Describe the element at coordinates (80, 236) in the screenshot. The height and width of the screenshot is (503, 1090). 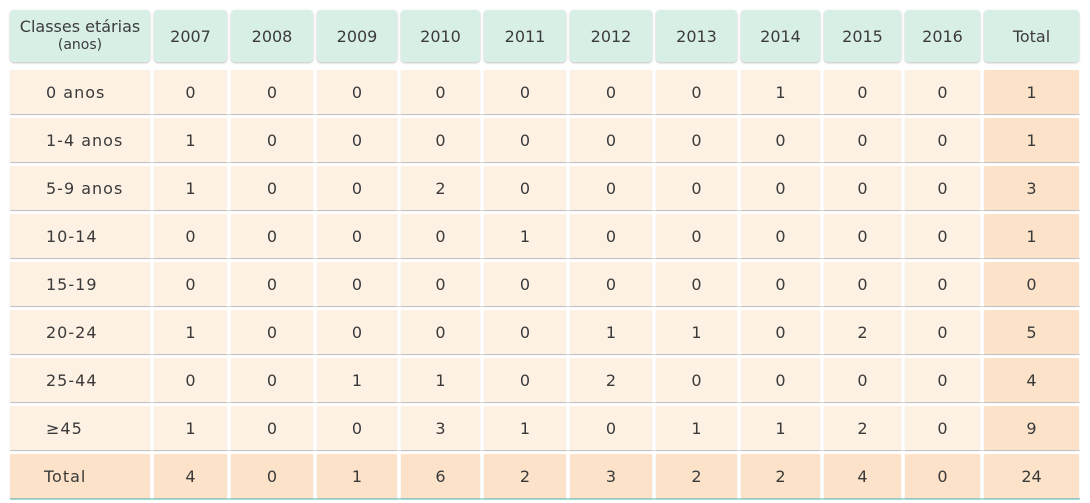
I see `row-label: 10-14` at that location.